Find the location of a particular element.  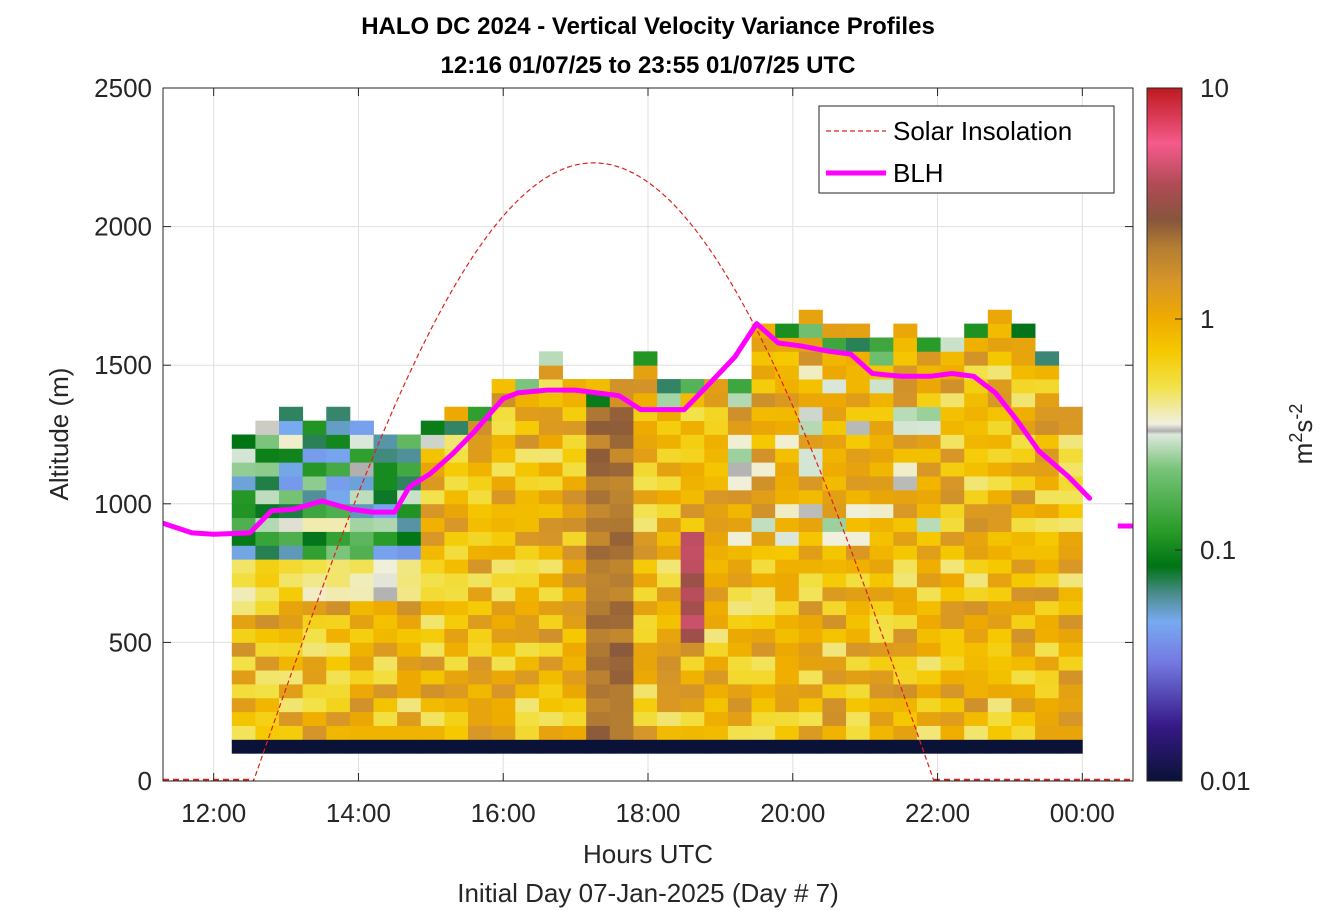

colorbar-unit-m: m is located at coordinates (1303, 454).